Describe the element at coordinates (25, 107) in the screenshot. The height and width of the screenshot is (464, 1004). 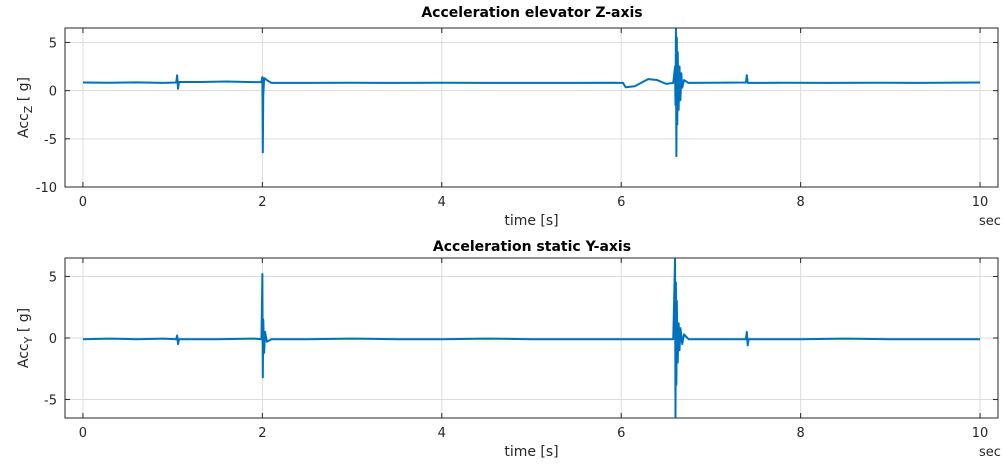
I see `y-axis-label: AccZ [ g]` at that location.